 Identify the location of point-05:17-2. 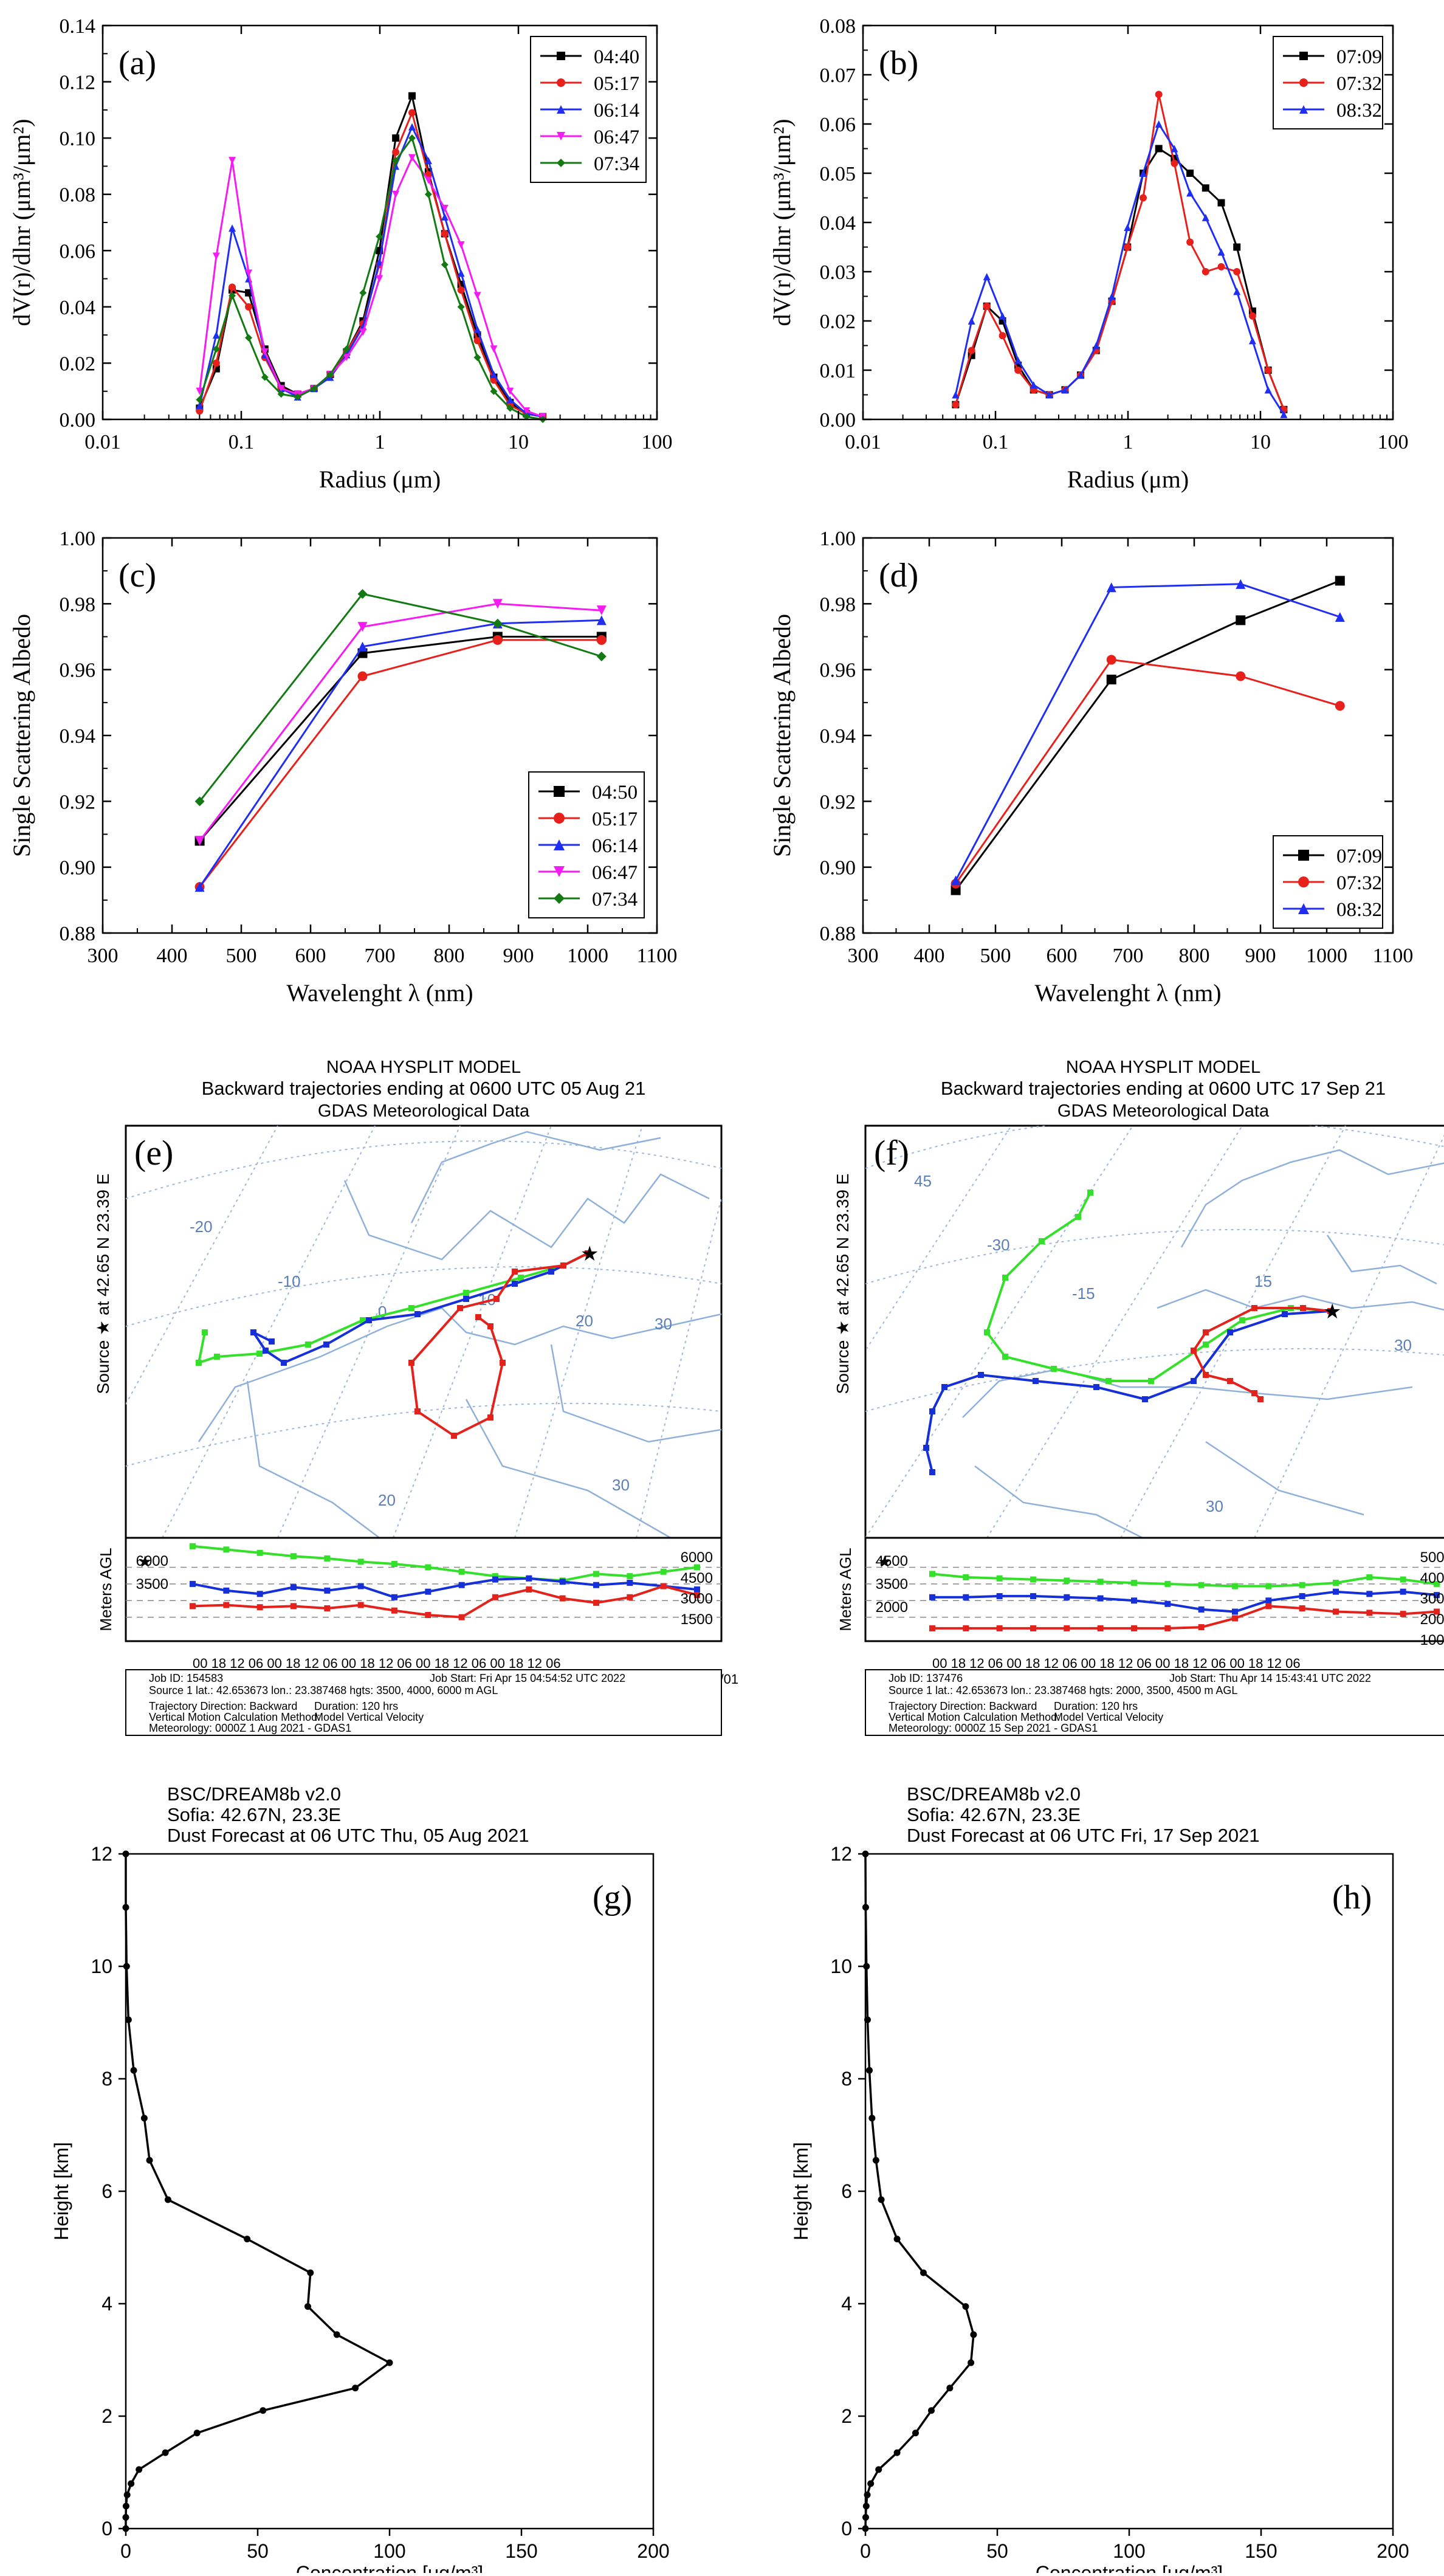
(232, 287).